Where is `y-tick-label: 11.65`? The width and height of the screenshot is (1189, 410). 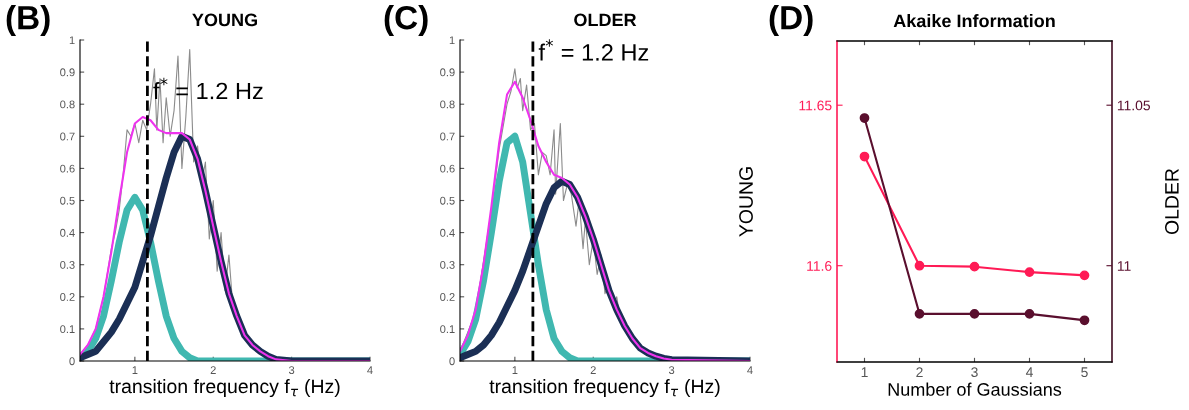 y-tick-label: 11.65 is located at coordinates (815, 105).